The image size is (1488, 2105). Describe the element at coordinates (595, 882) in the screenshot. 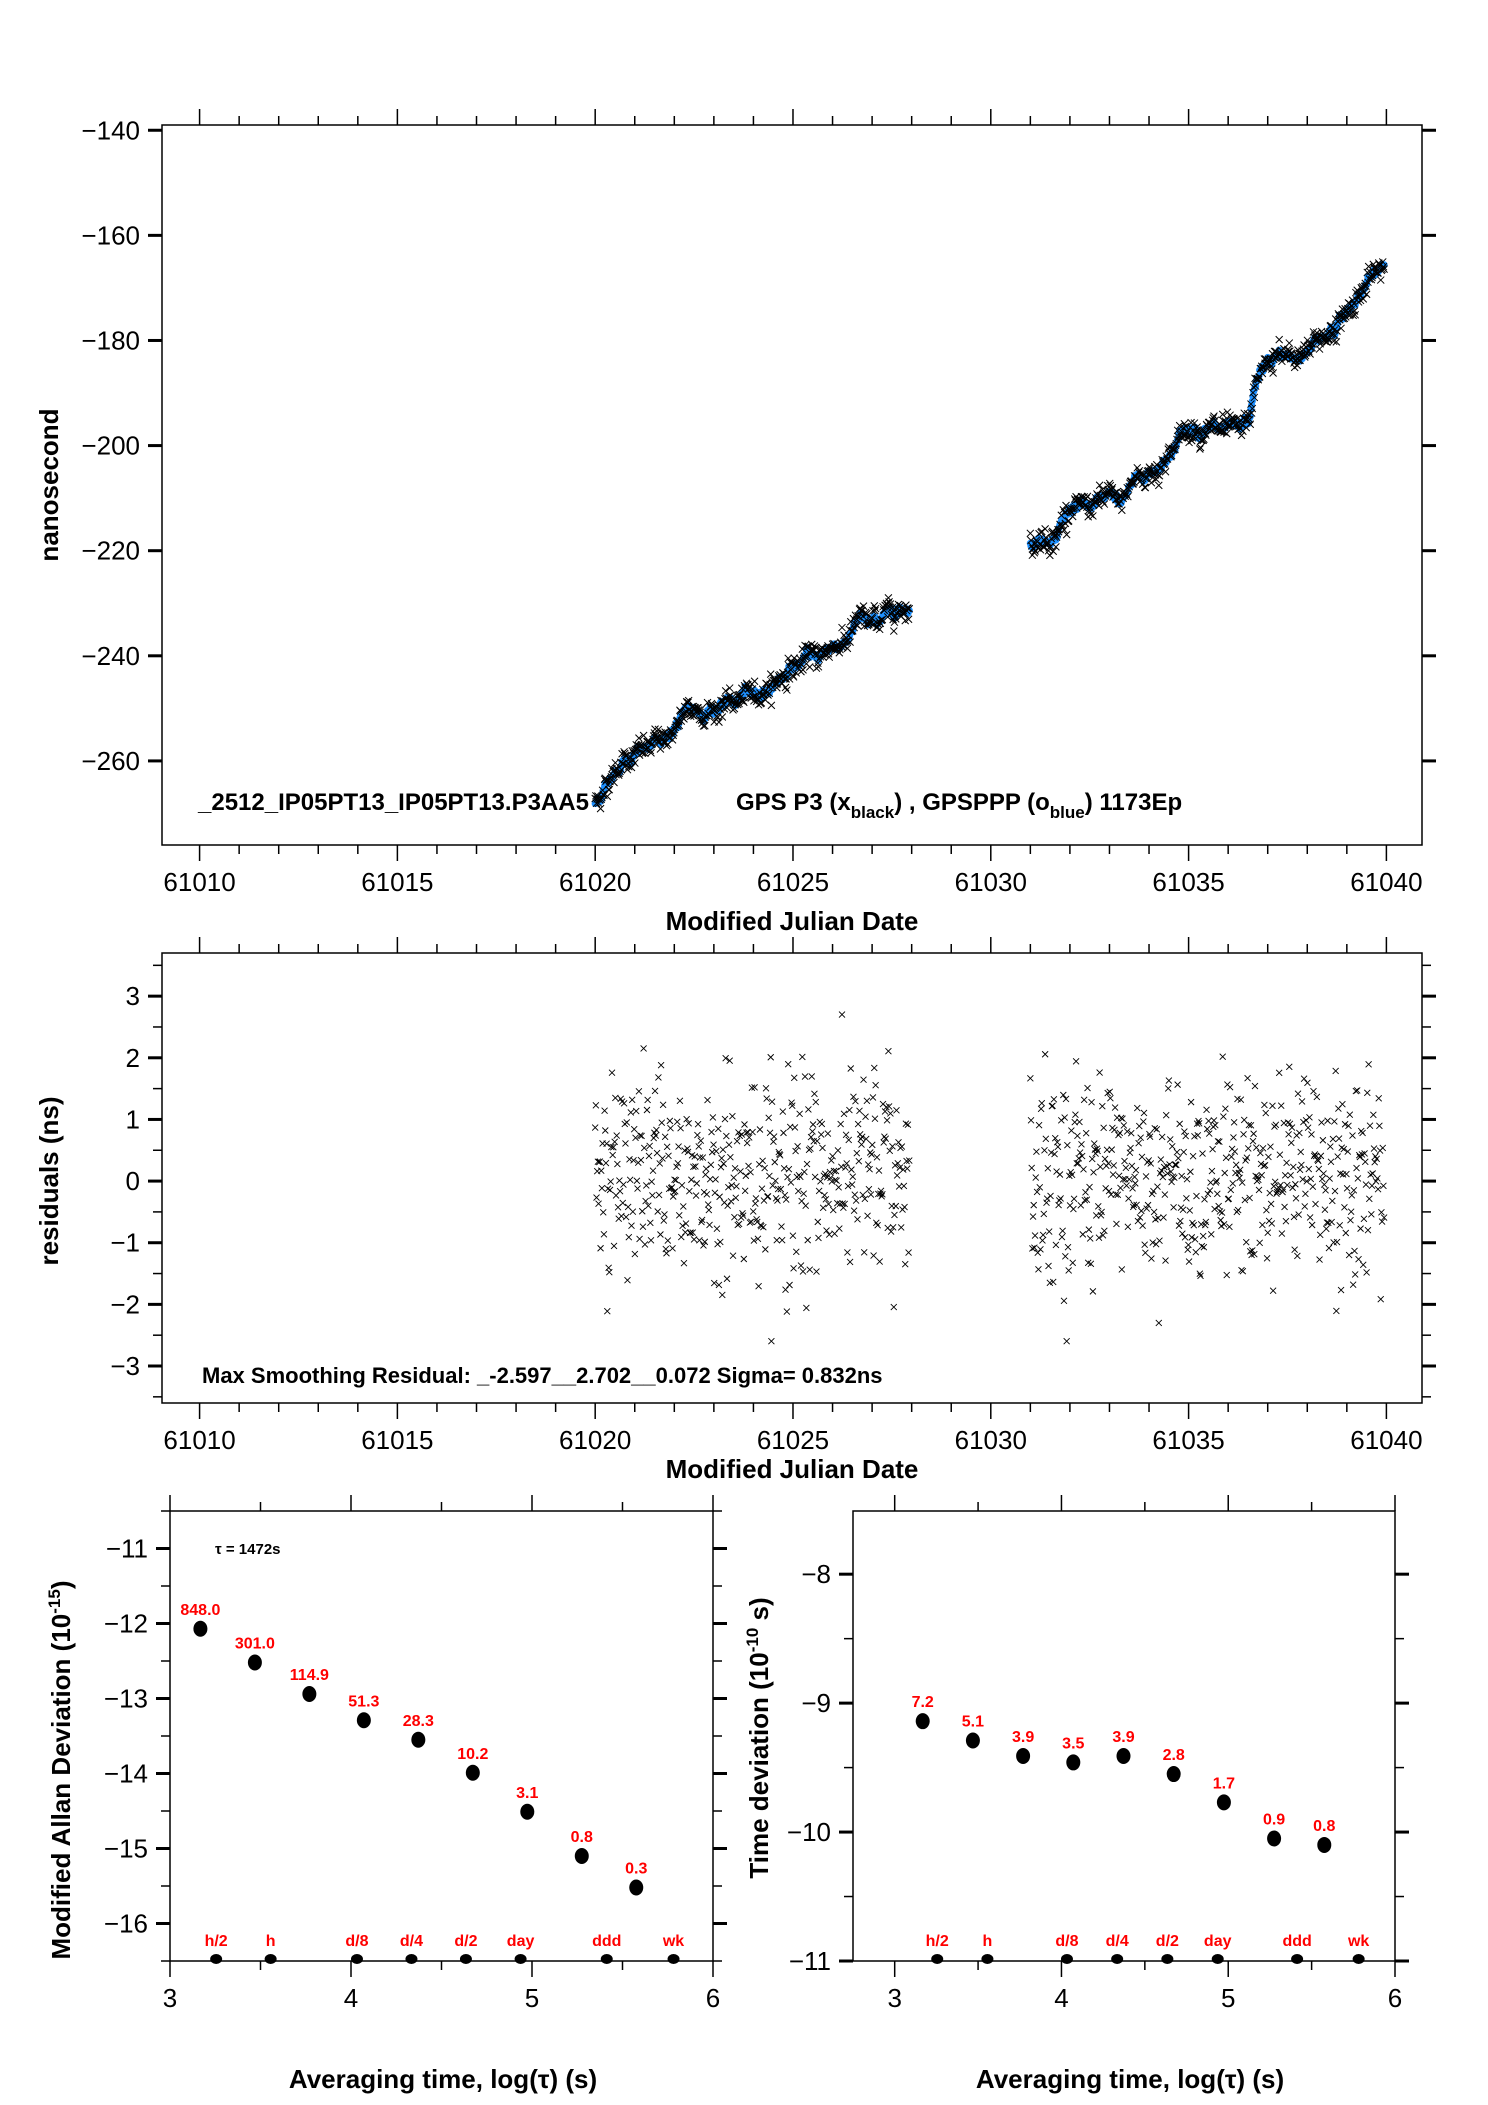

I see `x-tick-label: 61020` at that location.